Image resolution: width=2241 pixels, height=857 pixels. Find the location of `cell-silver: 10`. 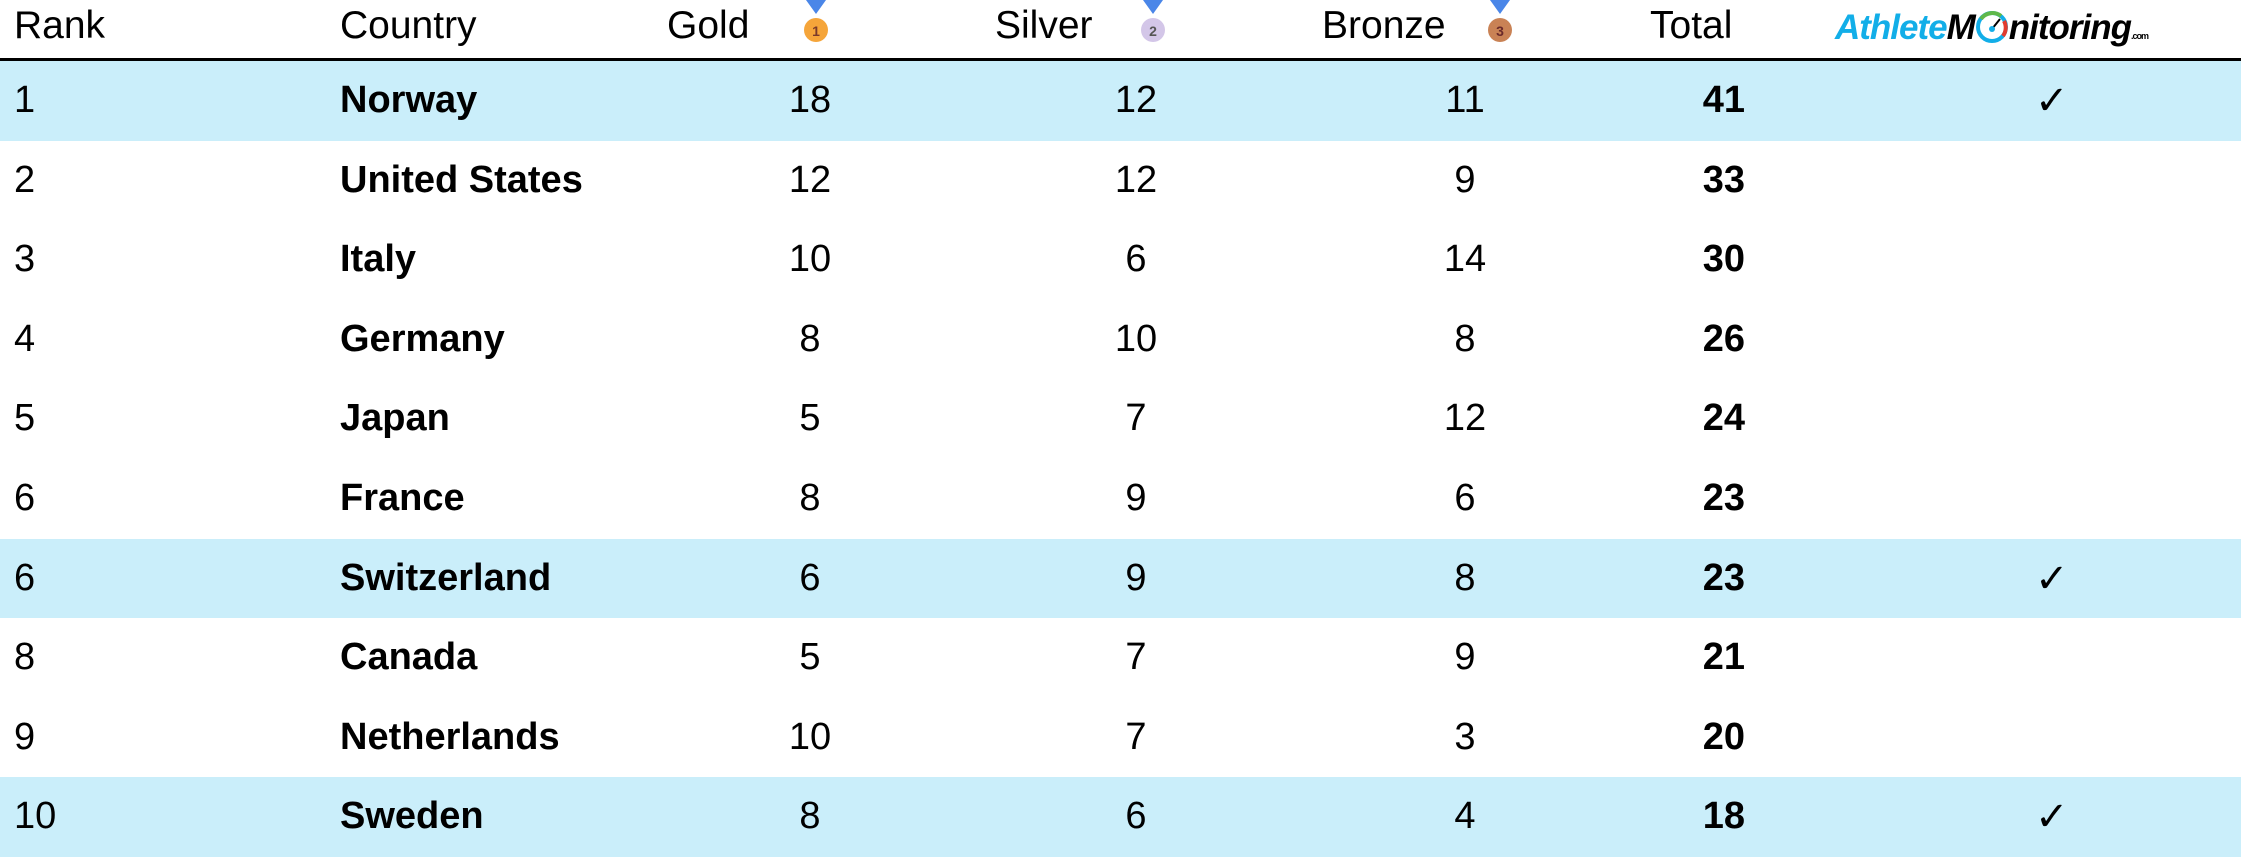

cell-silver: 10 is located at coordinates (1136, 338).